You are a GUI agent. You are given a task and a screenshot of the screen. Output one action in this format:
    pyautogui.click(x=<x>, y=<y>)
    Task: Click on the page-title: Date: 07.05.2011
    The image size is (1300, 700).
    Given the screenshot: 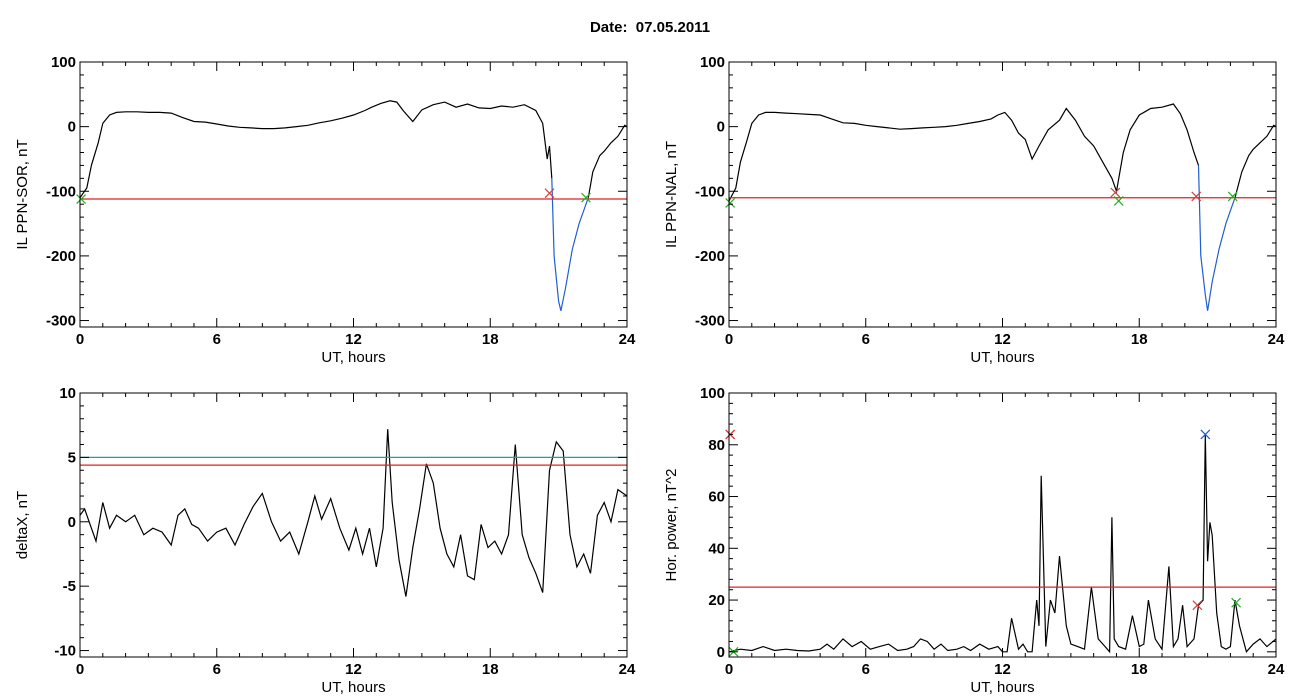 What is the action you would take?
    pyautogui.click(x=650, y=27)
    